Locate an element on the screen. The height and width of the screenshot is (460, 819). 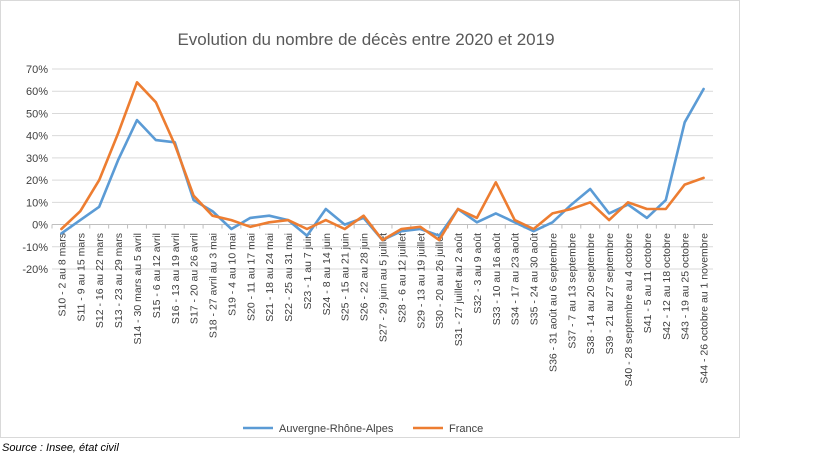
x-tick-label: S23 - 1 au 7 juin is located at coordinates (308, 271).